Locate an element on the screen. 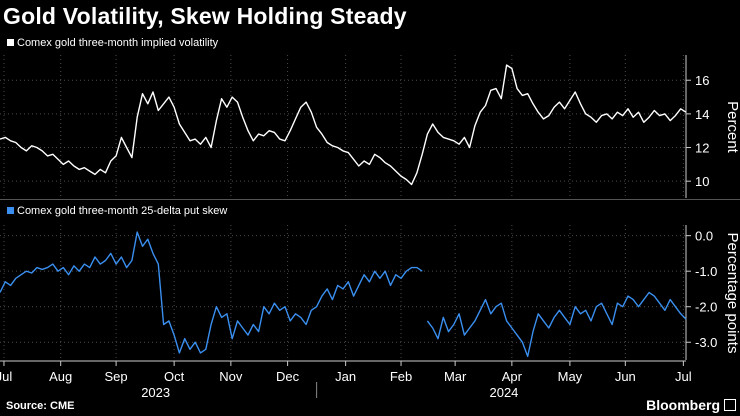 The height and width of the screenshot is (416, 740). x-tick-label-aug: Aug is located at coordinates (60, 376).